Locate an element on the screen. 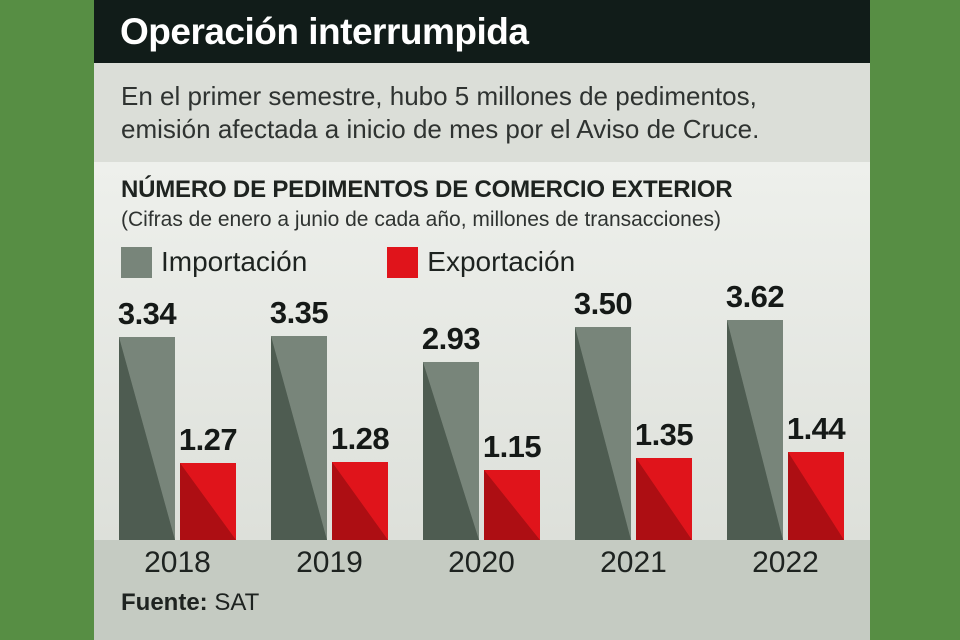 The image size is (960, 640). bar-value-label: 3.50 is located at coordinates (603, 303).